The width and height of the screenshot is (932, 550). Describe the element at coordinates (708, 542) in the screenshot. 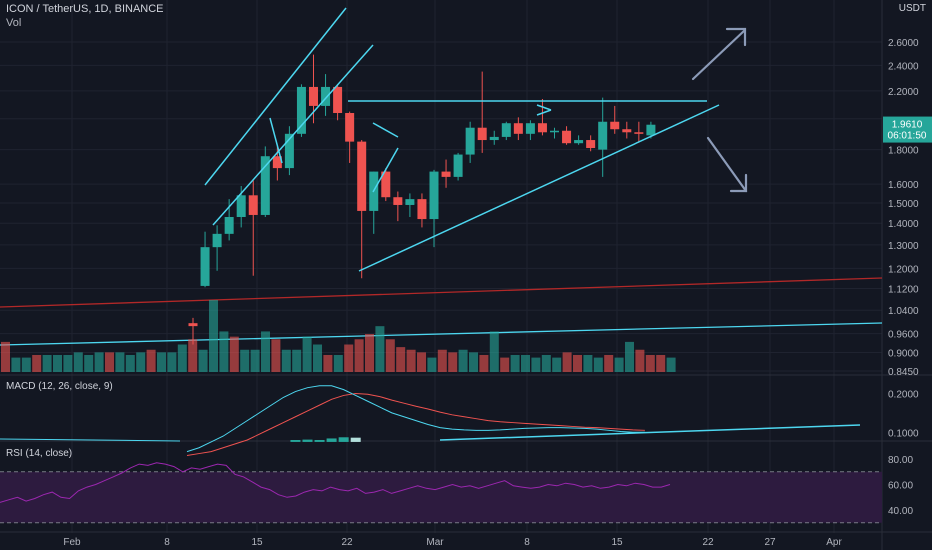

I see `time-tick-label: 22` at that location.